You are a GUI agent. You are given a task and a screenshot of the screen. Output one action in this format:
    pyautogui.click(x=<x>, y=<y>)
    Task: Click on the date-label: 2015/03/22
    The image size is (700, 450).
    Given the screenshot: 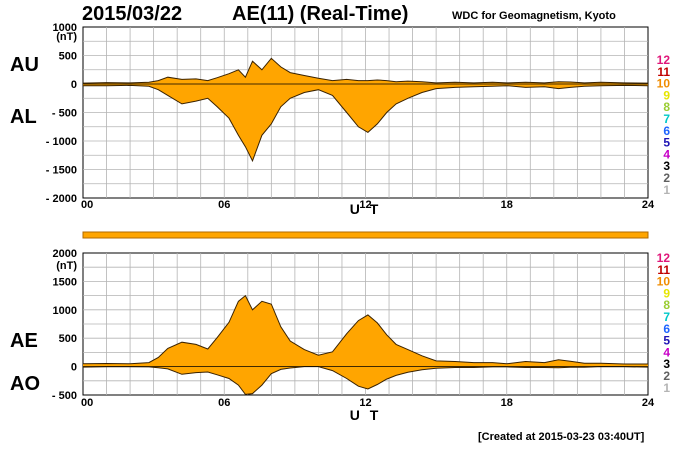 What is the action you would take?
    pyautogui.click(x=132, y=14)
    